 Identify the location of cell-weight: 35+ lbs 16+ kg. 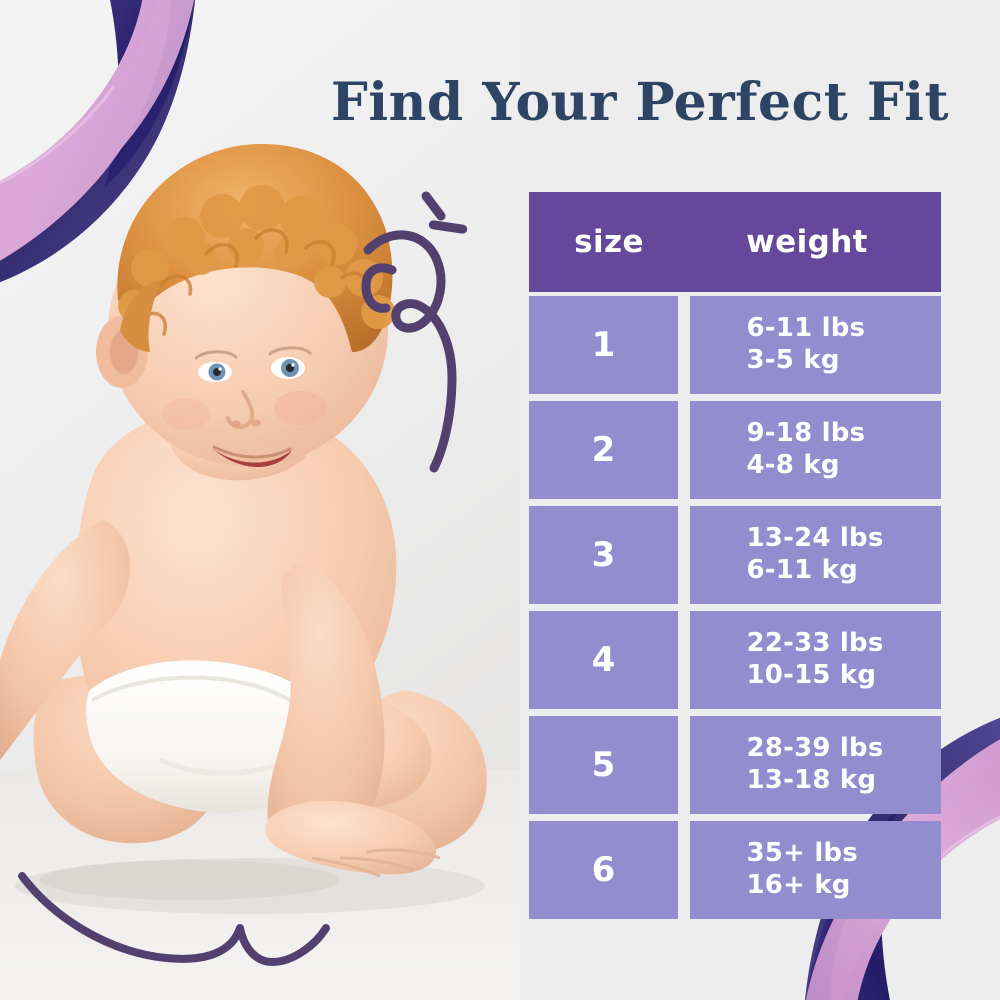
(815, 870).